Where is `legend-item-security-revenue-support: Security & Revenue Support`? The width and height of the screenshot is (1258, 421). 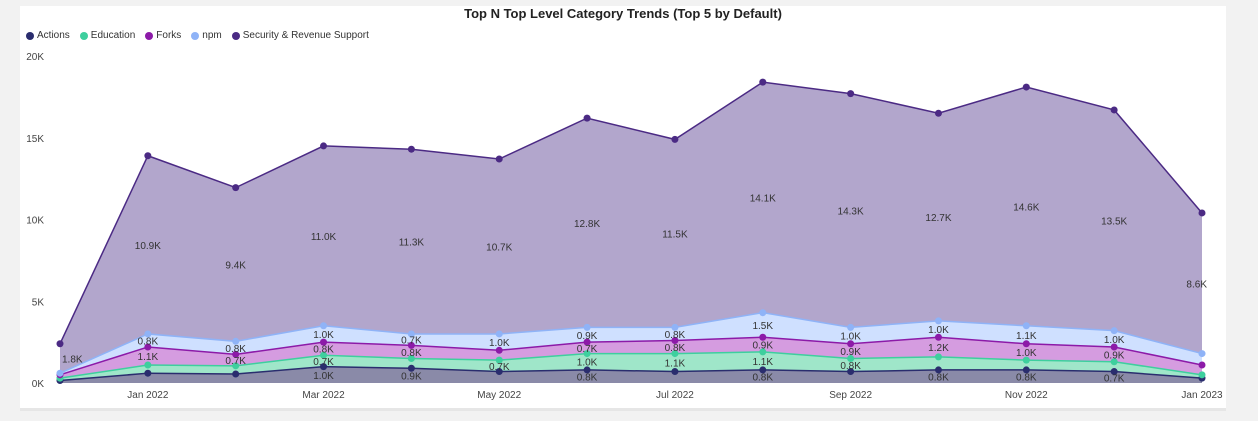
legend-item-security-revenue-support: Security & Revenue Support is located at coordinates (300, 35).